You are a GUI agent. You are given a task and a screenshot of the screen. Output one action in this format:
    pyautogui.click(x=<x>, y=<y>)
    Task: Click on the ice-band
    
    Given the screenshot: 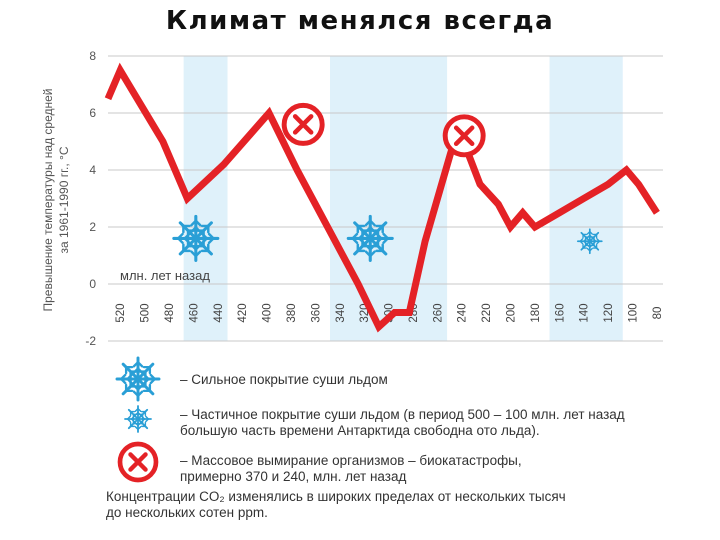 What is the action you would take?
    pyautogui.click(x=389, y=198)
    